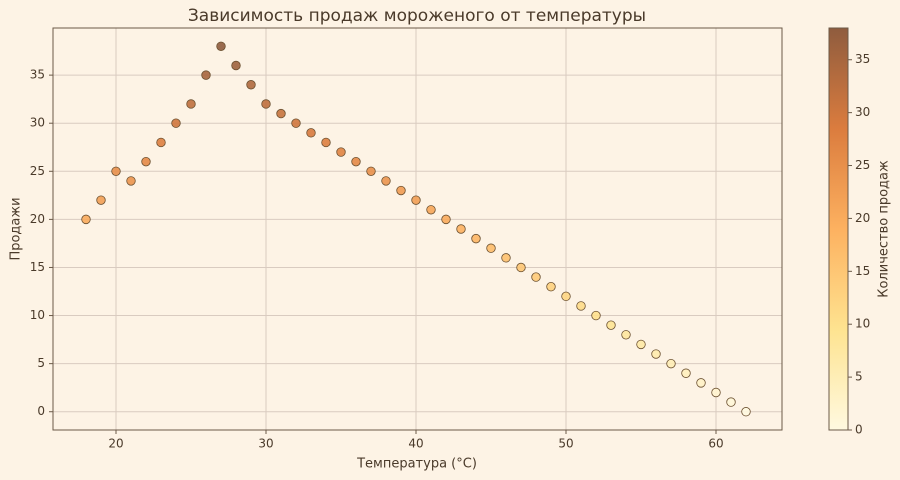  Describe the element at coordinates (115, 444) in the screenshot. I see `x-tick-label: 20` at that location.